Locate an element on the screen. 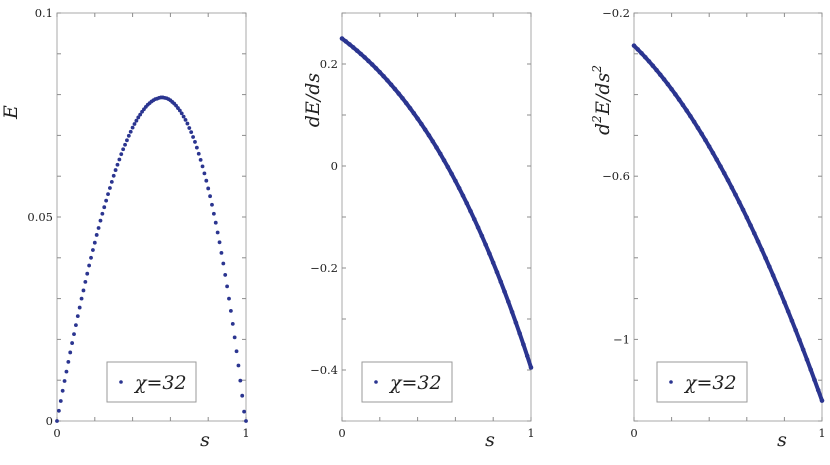 The image size is (830, 465). x-tick-label: 0 is located at coordinates (341, 433).